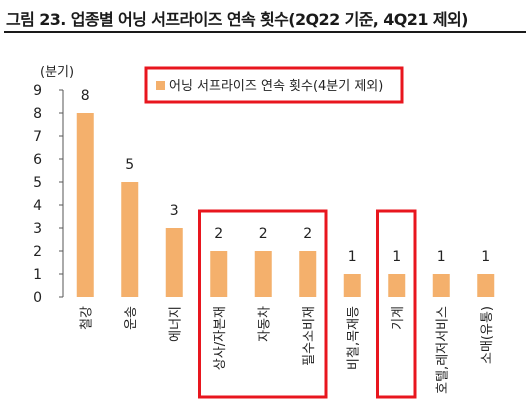 Image resolution: width=531 pixels, height=407 pixels. What do you see at coordinates (175, 324) in the screenshot?
I see `category-label: 에너지` at bounding box center [175, 324].